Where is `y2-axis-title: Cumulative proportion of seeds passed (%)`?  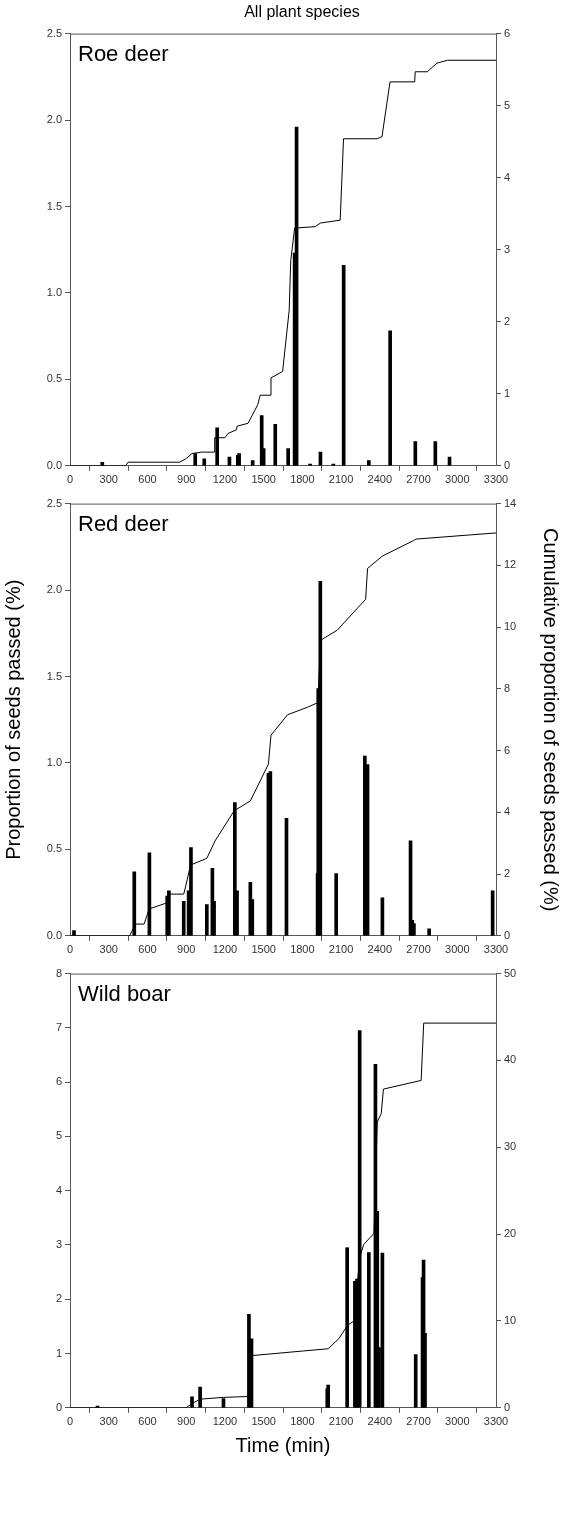
y2-axis-title: Cumulative proportion of seeds passed (%) is located at coordinates (551, 719).